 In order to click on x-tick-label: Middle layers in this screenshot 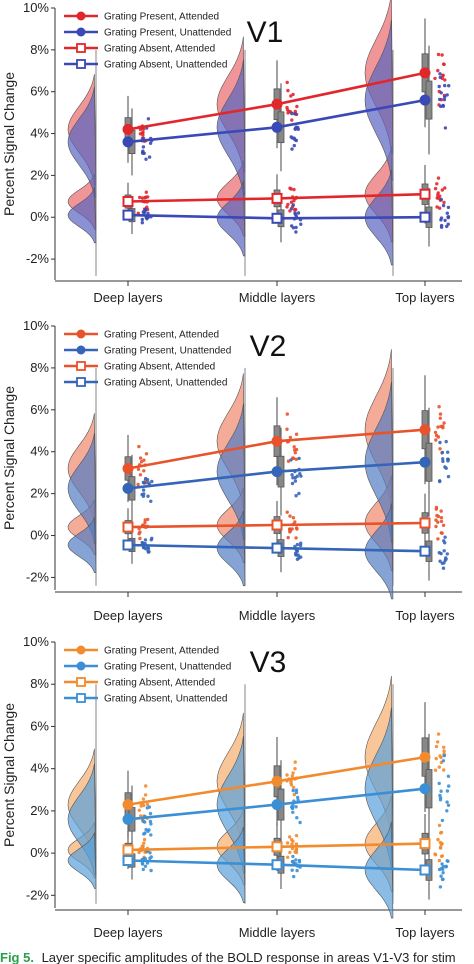, I will do `click(277, 932)`.